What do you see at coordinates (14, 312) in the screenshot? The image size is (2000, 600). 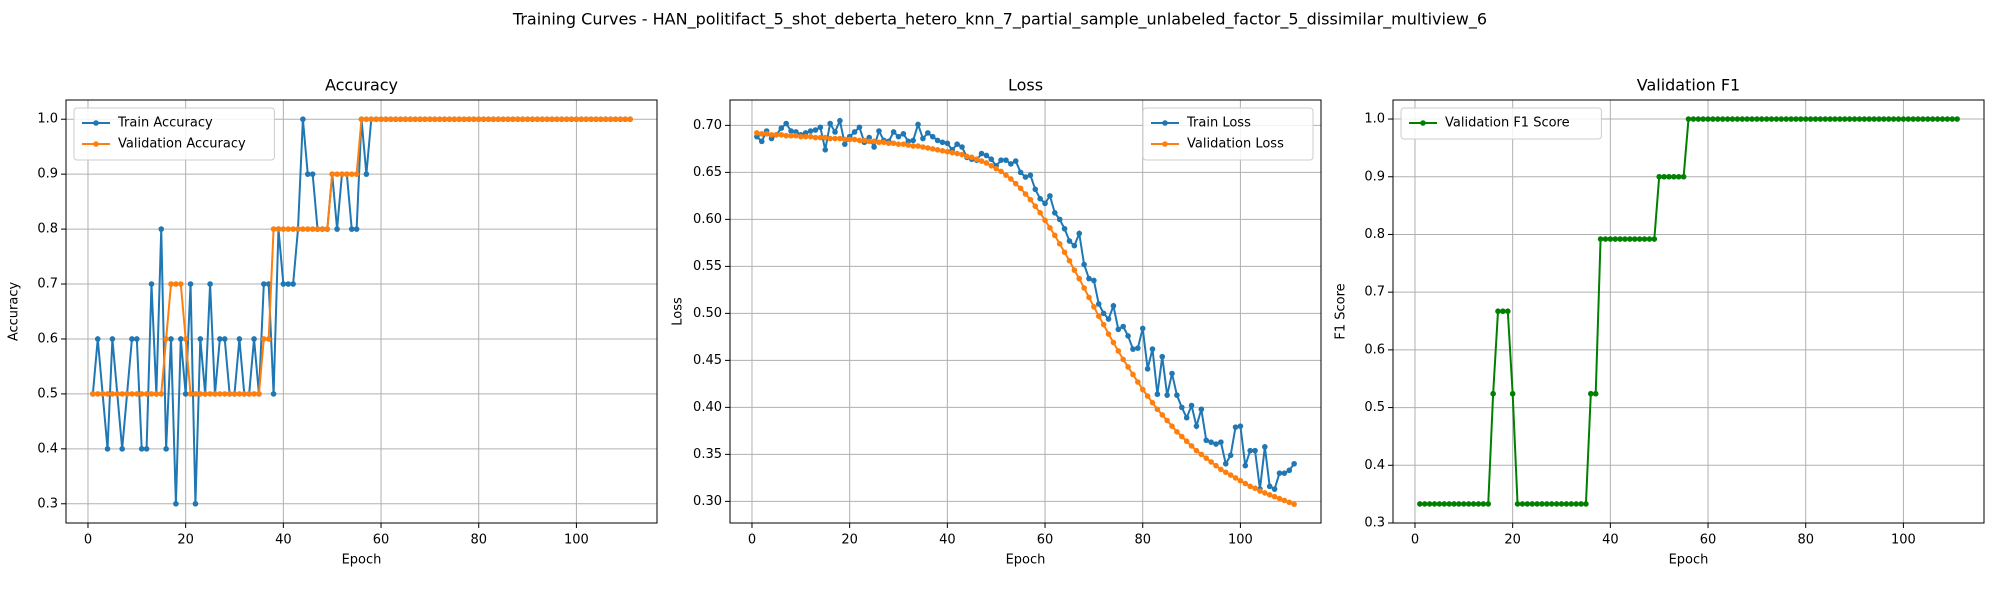 I see `y-axis-label: Accuracy` at bounding box center [14, 312].